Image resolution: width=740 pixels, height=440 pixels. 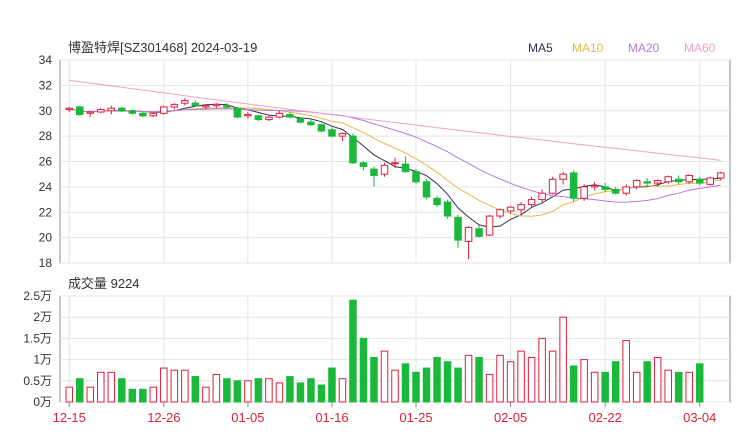 What do you see at coordinates (37, 296) in the screenshot?
I see `volume-tick-label: 2.5万` at bounding box center [37, 296].